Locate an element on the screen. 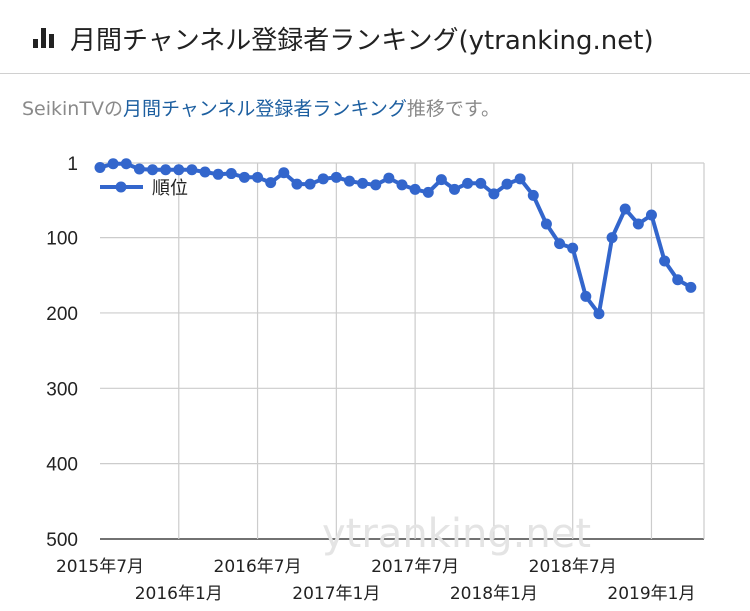 Image resolution: width=750 pixels, height=611 pixels. header: 月間チャンネル登録者ランキング(ytranking.net) is located at coordinates (375, 37).